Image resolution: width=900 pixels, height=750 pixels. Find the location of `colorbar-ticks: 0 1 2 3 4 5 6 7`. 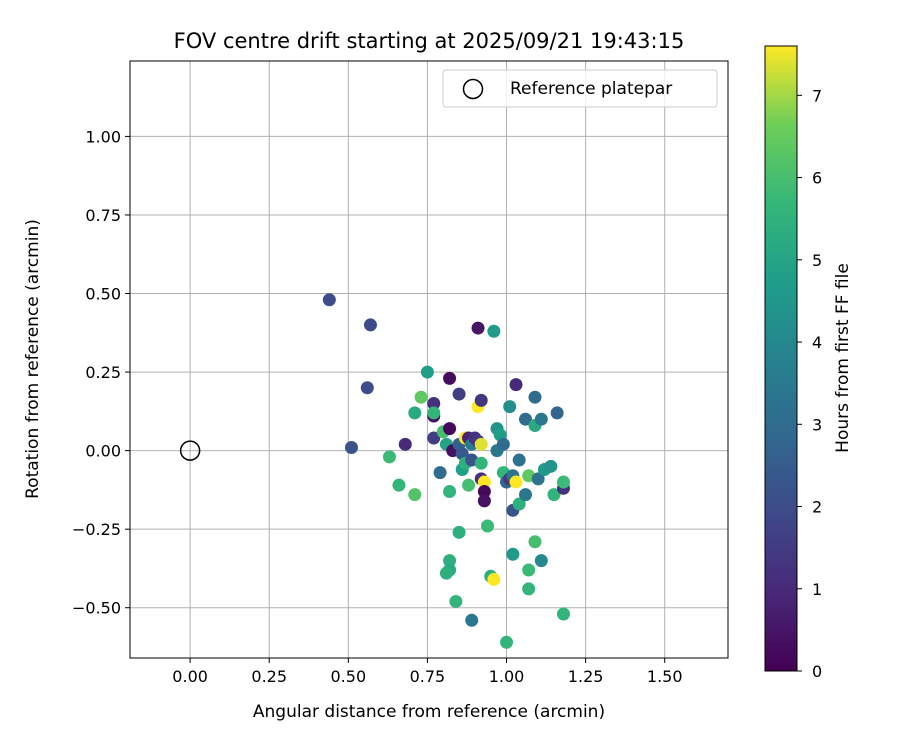

colorbar-ticks: 0 1 2 3 4 5 6 7 is located at coordinates (809, 383).